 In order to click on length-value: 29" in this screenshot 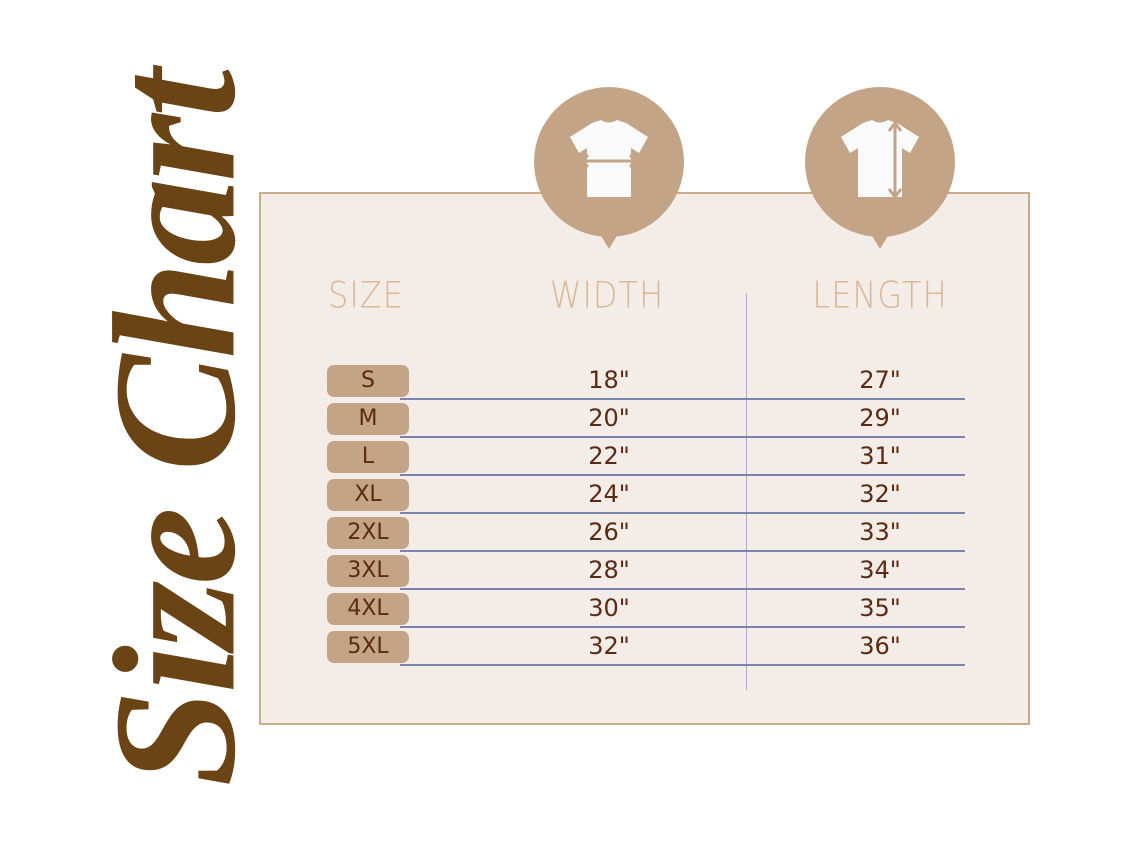, I will do `click(880, 418)`.